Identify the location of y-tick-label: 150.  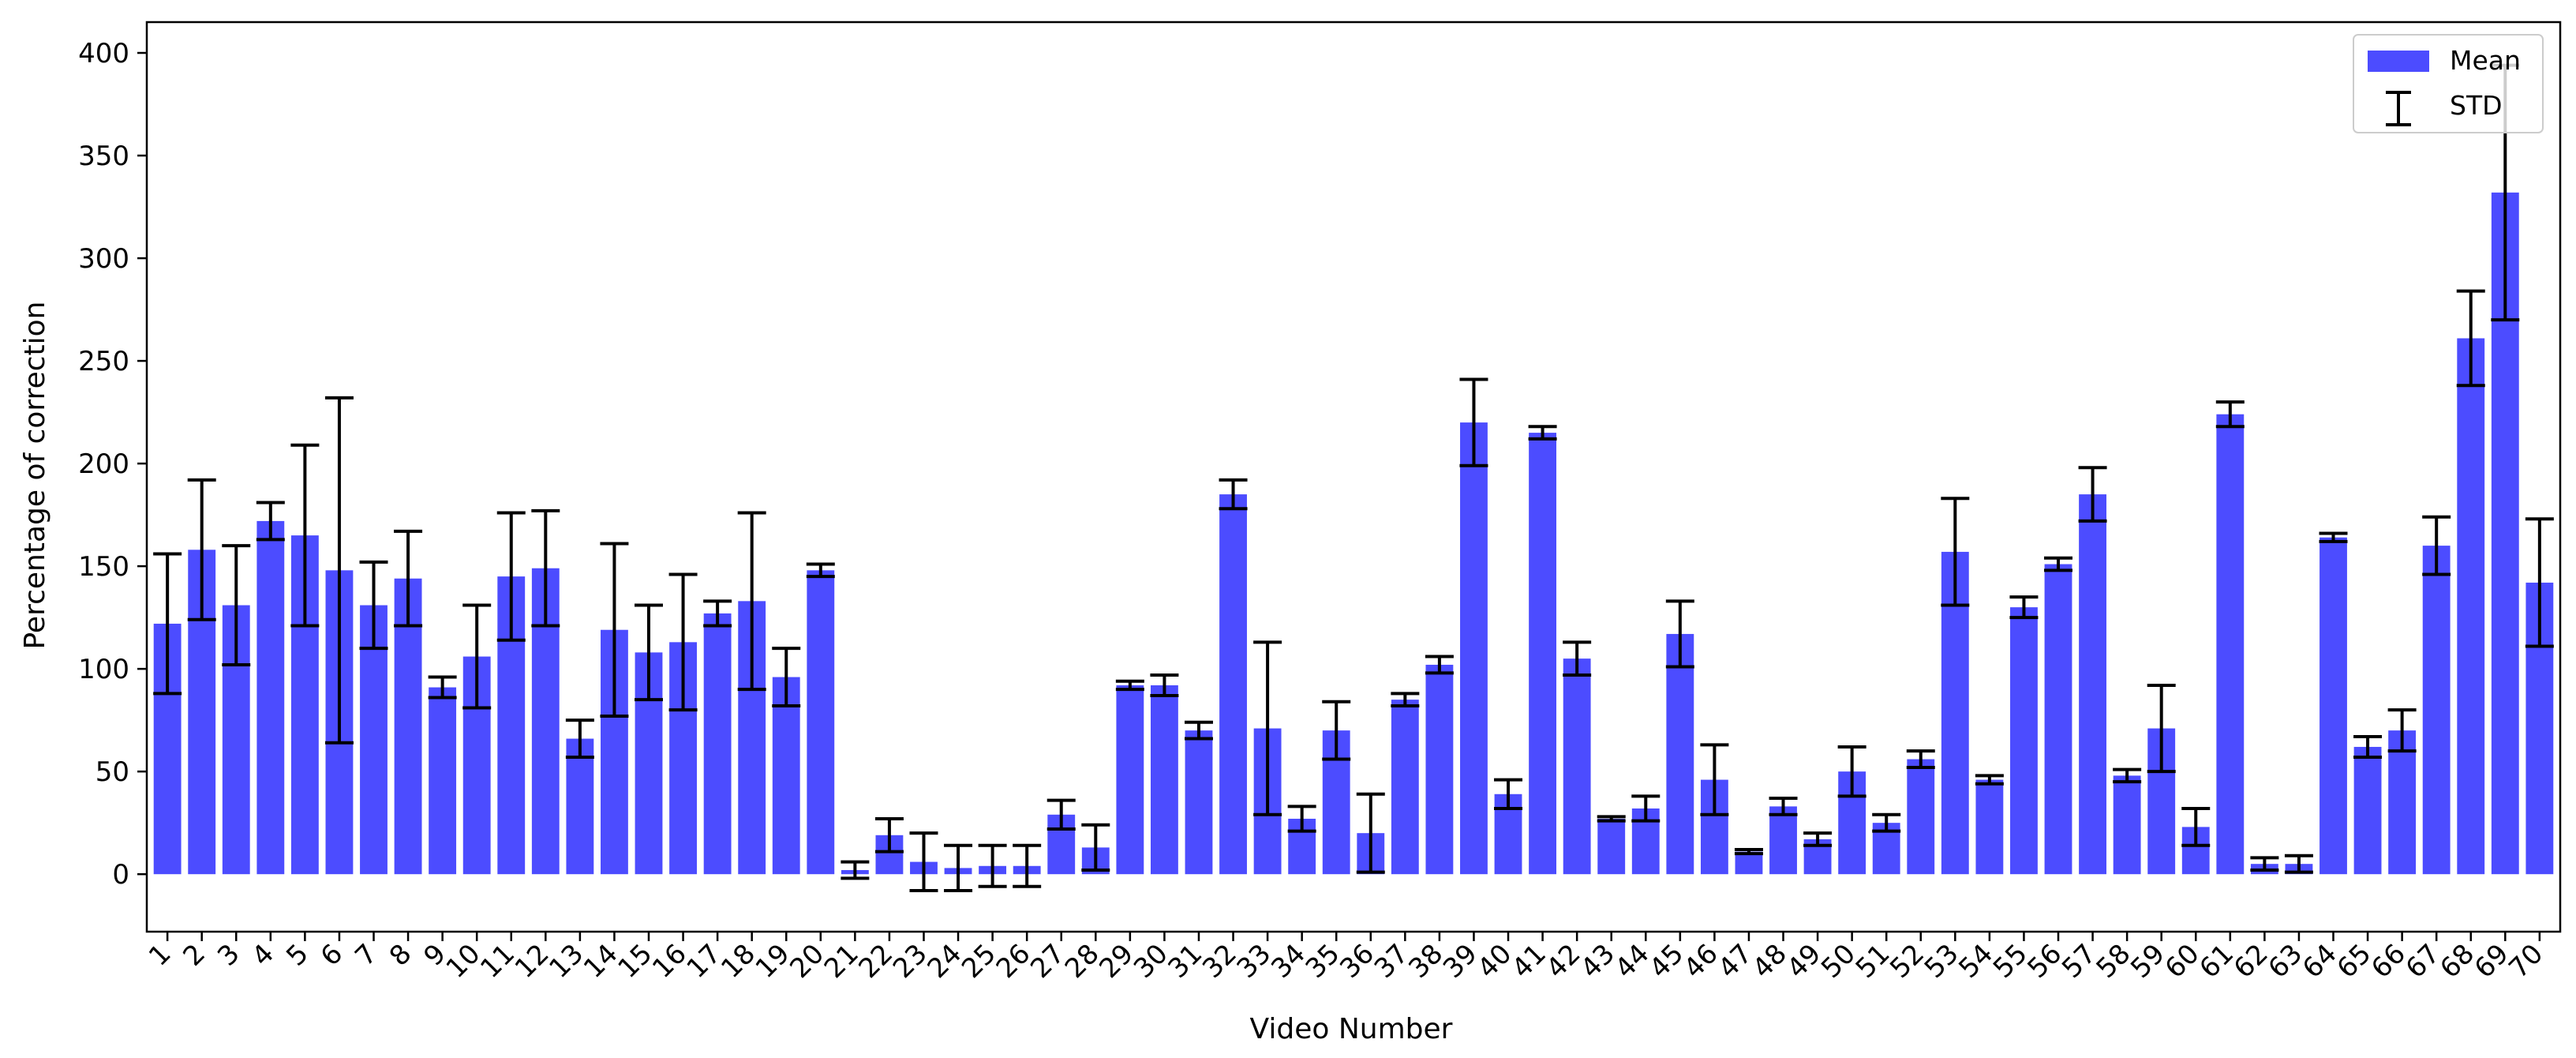
(103, 567).